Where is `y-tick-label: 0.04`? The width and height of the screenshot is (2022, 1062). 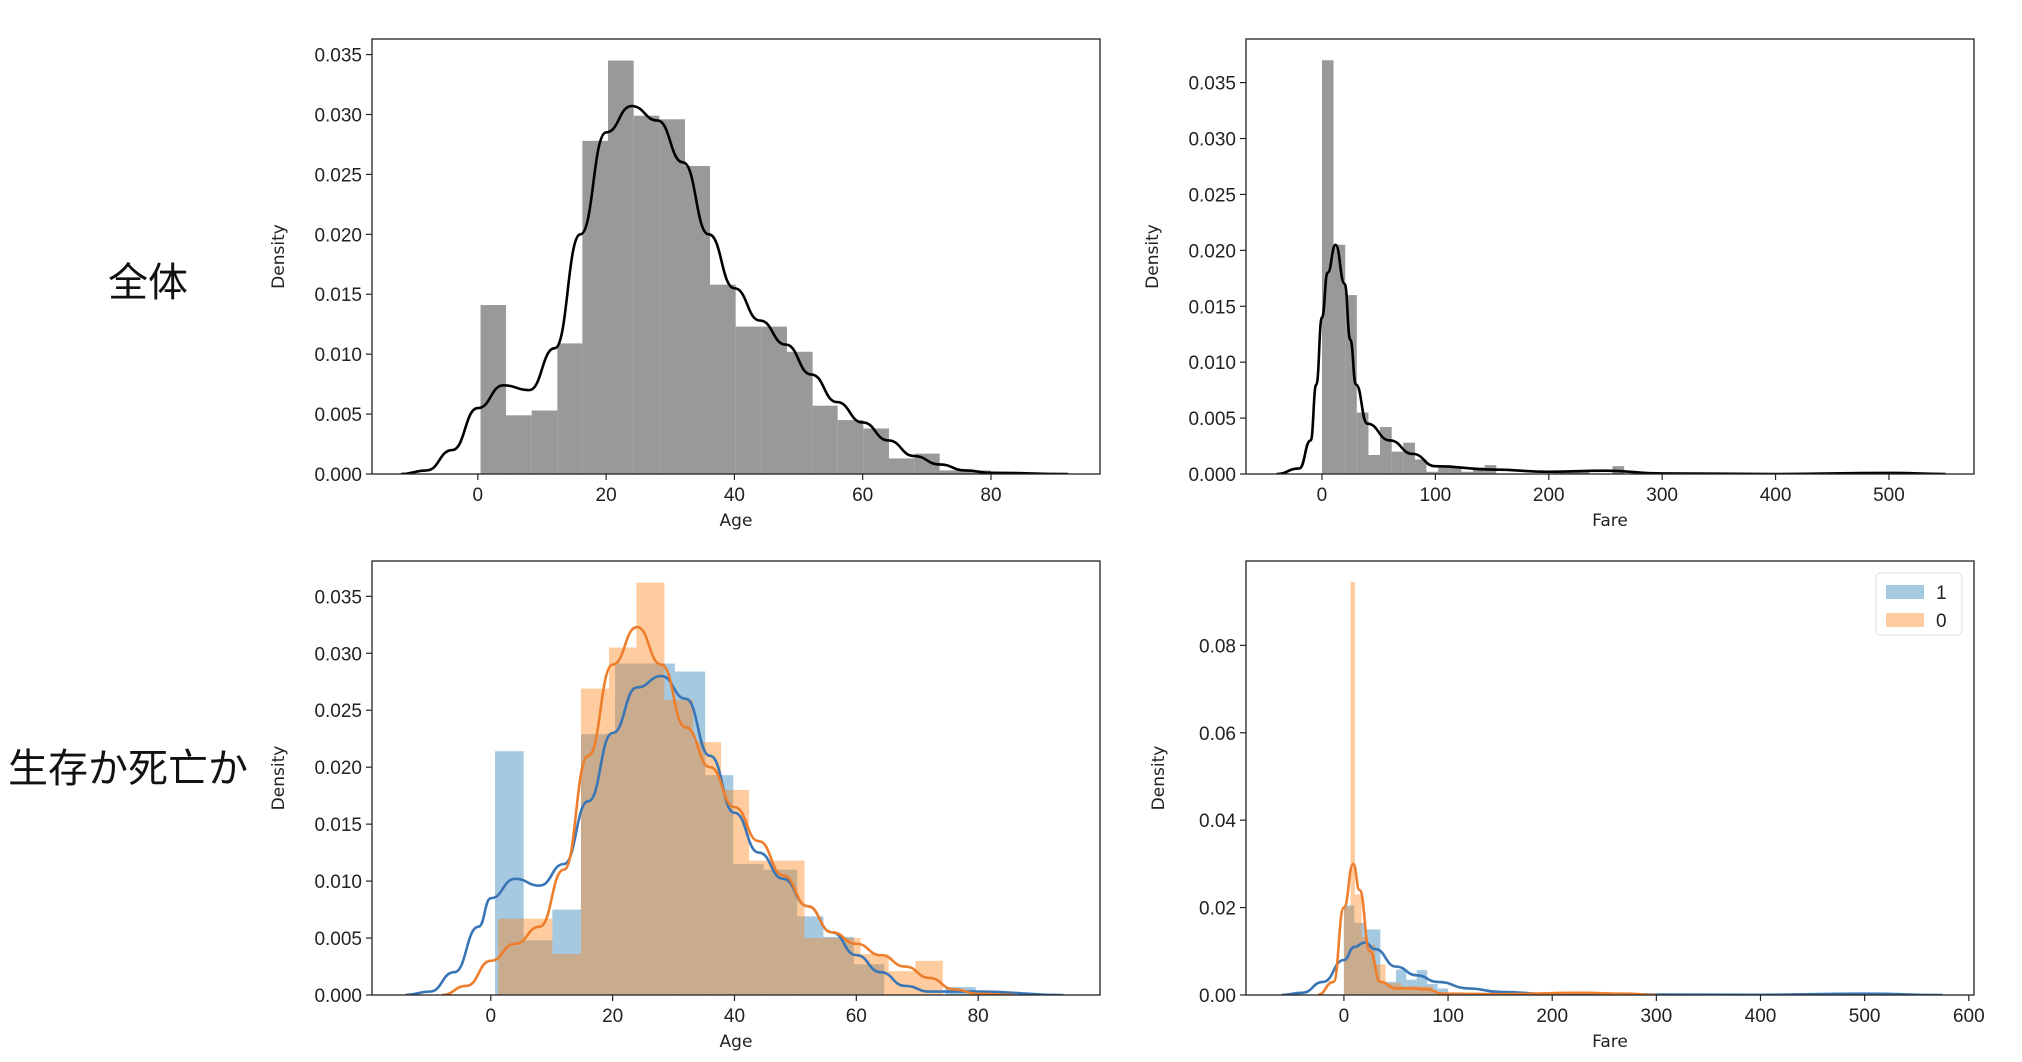 y-tick-label: 0.04 is located at coordinates (1217, 821).